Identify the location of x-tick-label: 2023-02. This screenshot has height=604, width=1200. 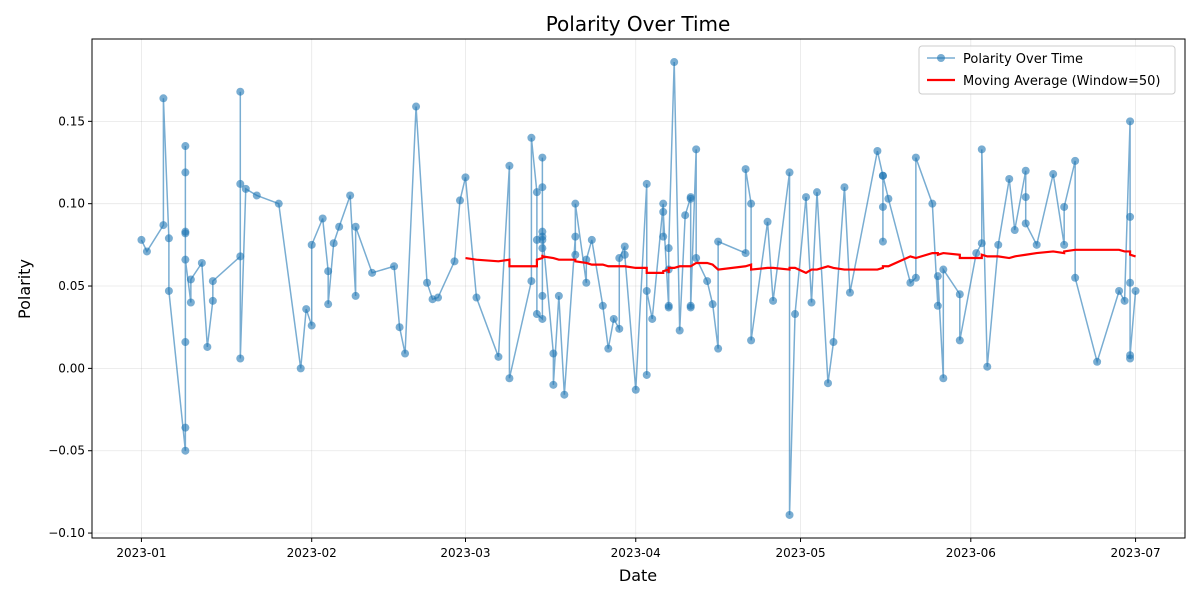
(312, 553).